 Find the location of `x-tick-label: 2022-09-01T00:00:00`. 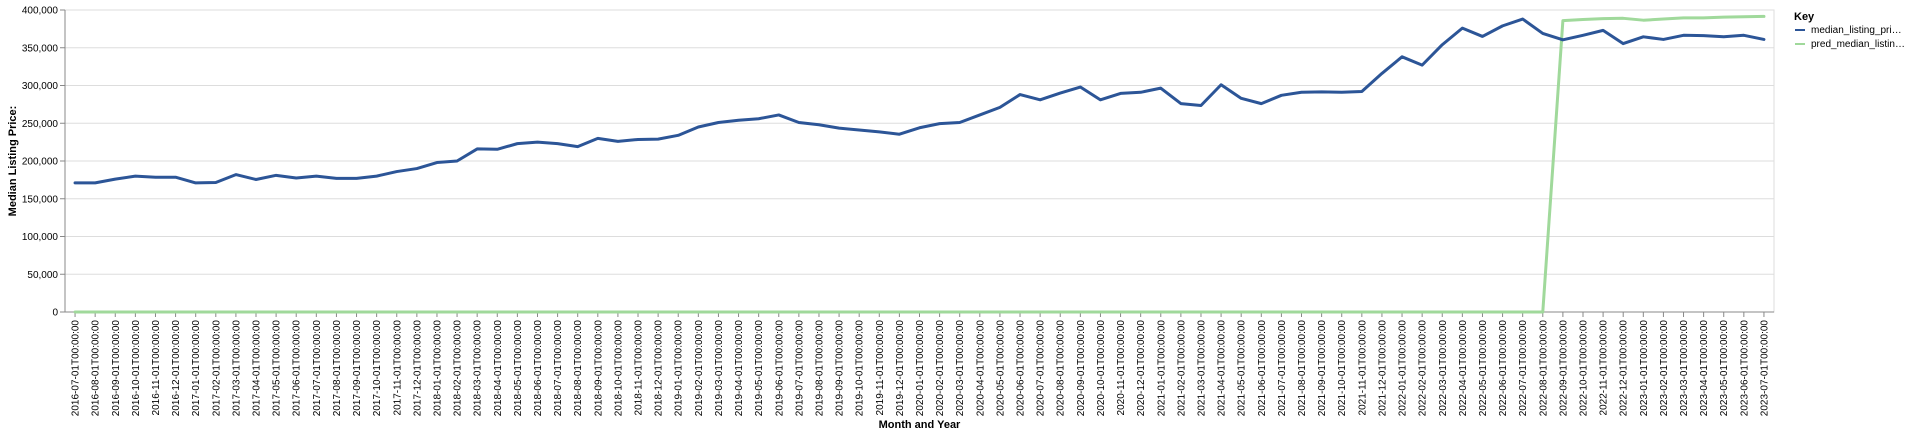

x-tick-label: 2022-09-01T00:00:00 is located at coordinates (1563, 368).